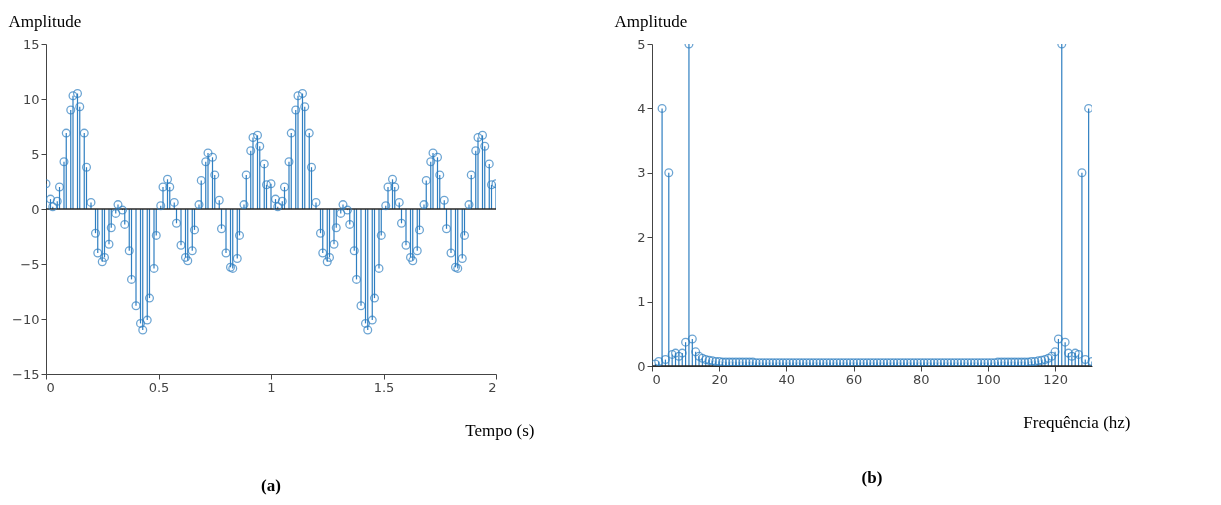 The height and width of the screenshot is (505, 1221). Describe the element at coordinates (641, 108) in the screenshot. I see `y-tick-label: 4` at that location.